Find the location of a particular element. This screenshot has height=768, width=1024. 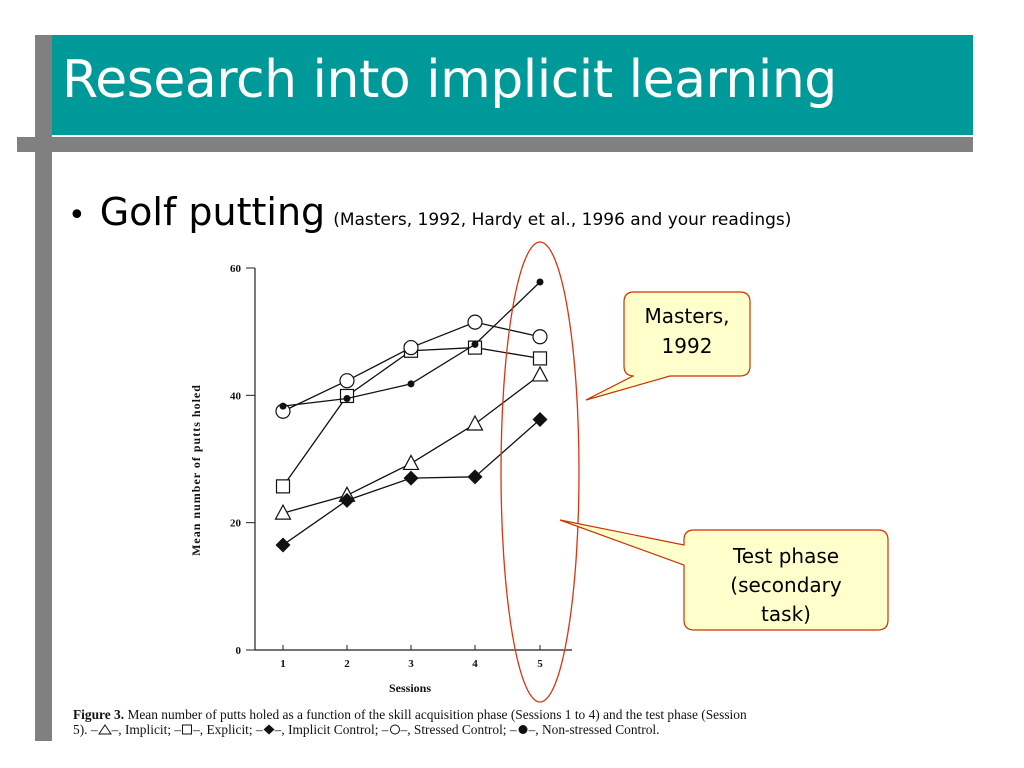

caption-text-6: –, Non-stressed Control. is located at coordinates (594, 729).